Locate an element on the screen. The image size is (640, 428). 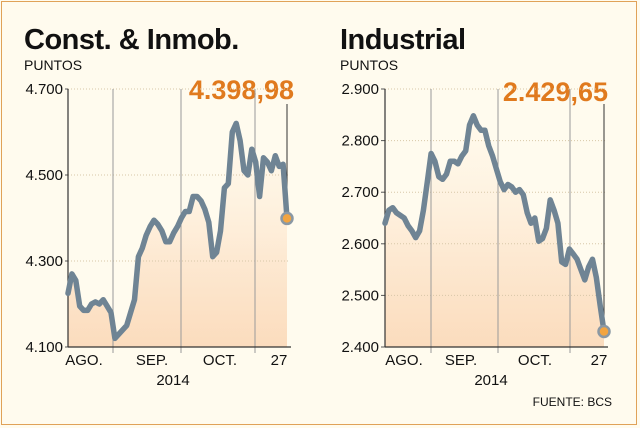
chart-2-x-tick-label: 27 is located at coordinates (599, 360).